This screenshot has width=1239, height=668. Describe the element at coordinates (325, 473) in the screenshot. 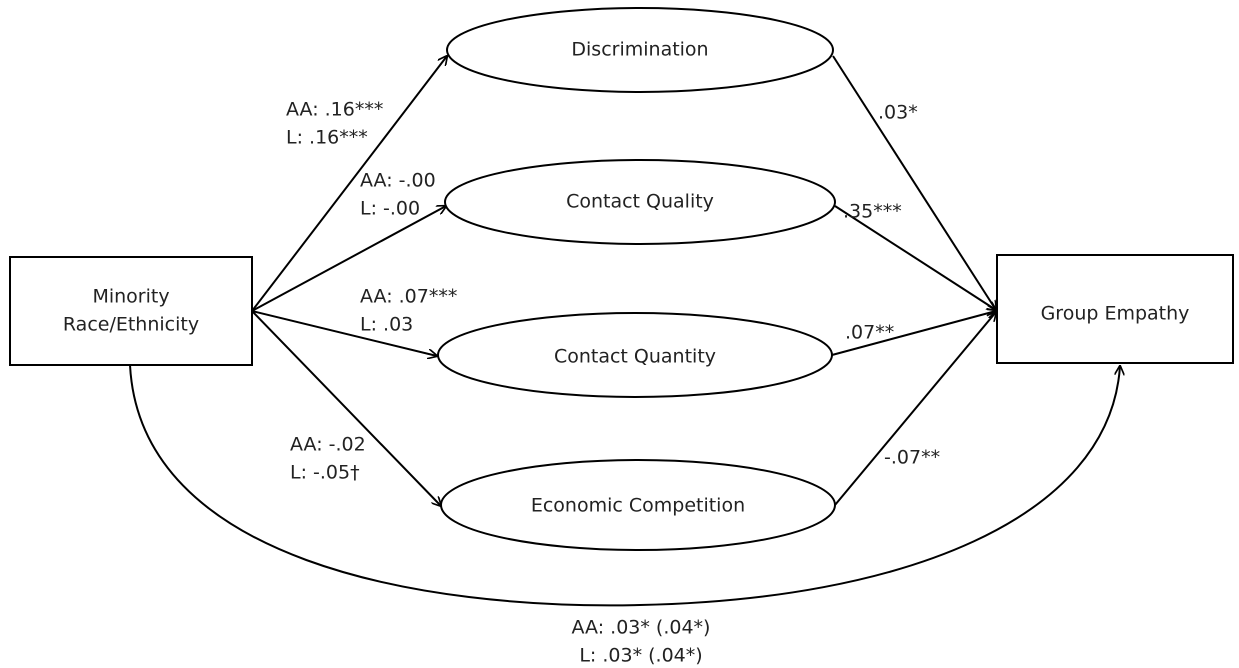

I see `edge-label: L: -.05†` at that location.